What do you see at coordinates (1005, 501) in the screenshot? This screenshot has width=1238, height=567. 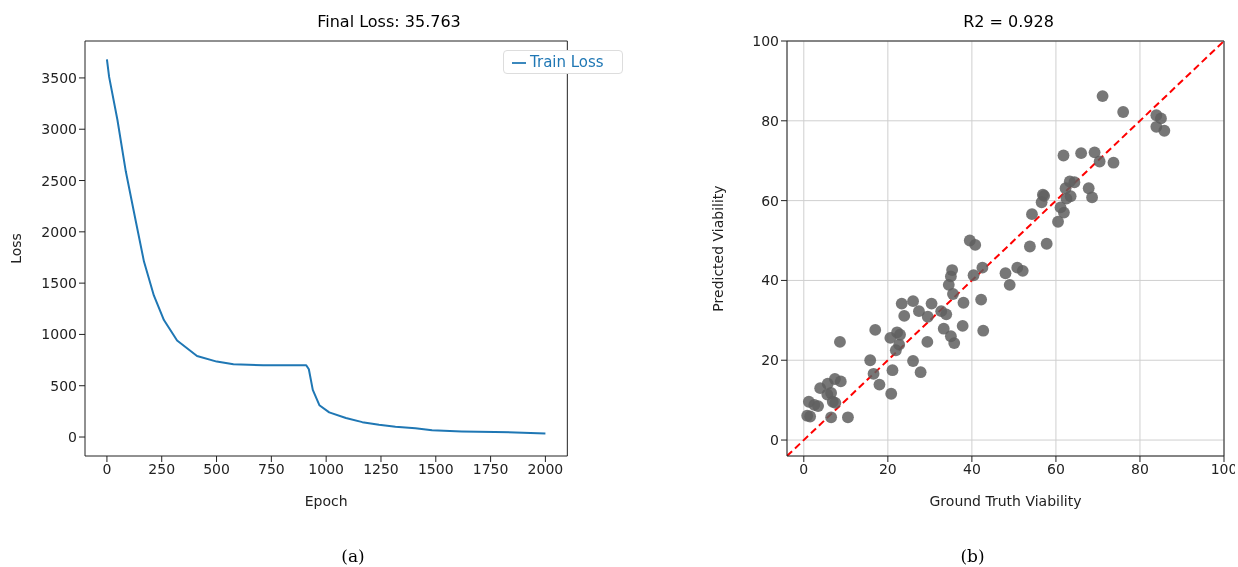 I see `x-axis-title: Ground Truth Viability` at bounding box center [1005, 501].